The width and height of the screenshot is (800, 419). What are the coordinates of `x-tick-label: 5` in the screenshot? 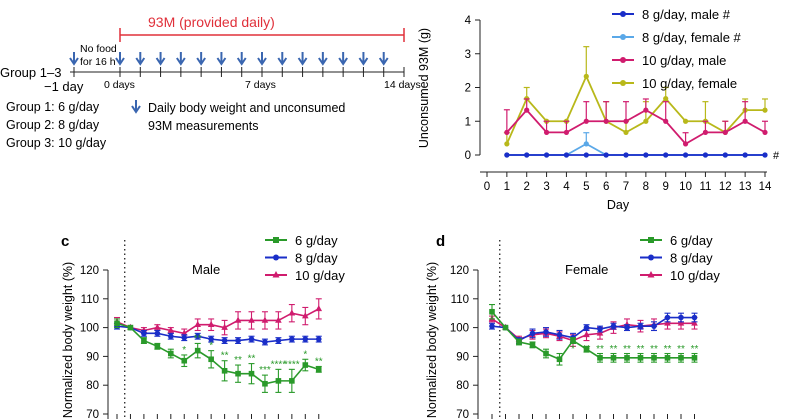 It's located at (586, 187).